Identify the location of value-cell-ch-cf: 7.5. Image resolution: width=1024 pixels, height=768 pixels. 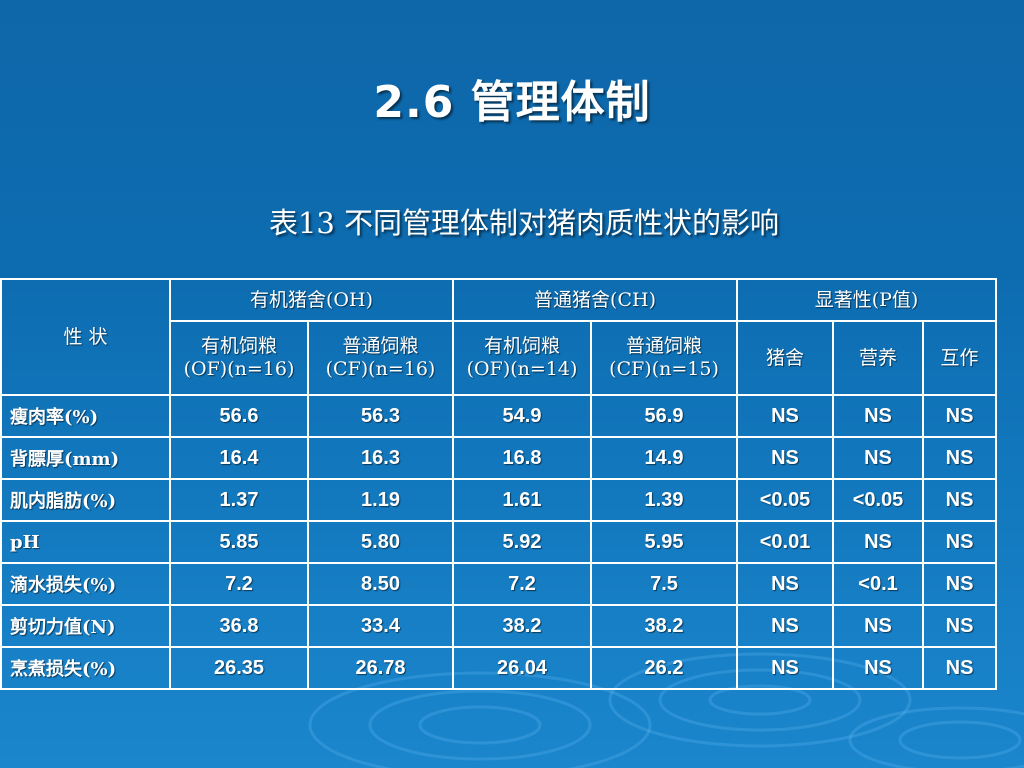
(664, 584).